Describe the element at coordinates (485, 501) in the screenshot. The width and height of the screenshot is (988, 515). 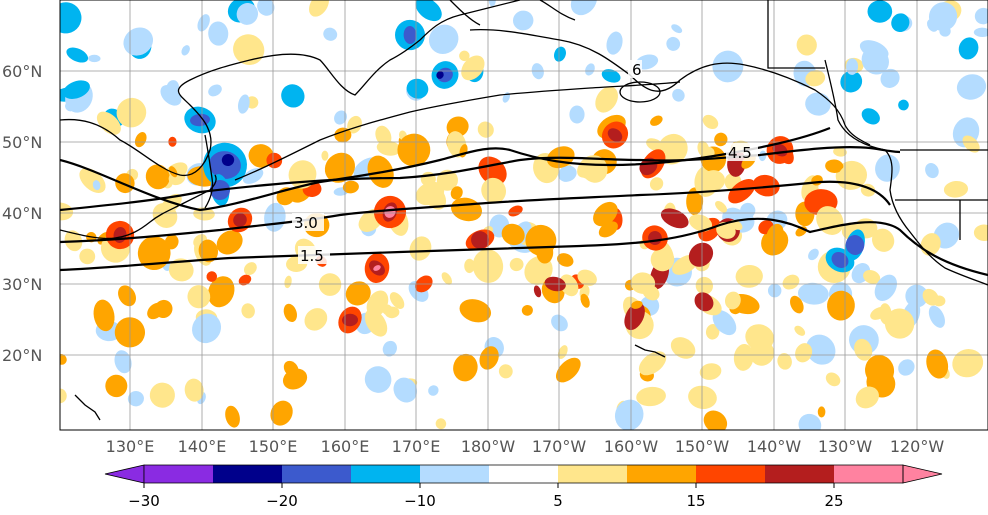
I see `colorbar-tick-labels: −30 −20 −10 5 15 25` at that location.